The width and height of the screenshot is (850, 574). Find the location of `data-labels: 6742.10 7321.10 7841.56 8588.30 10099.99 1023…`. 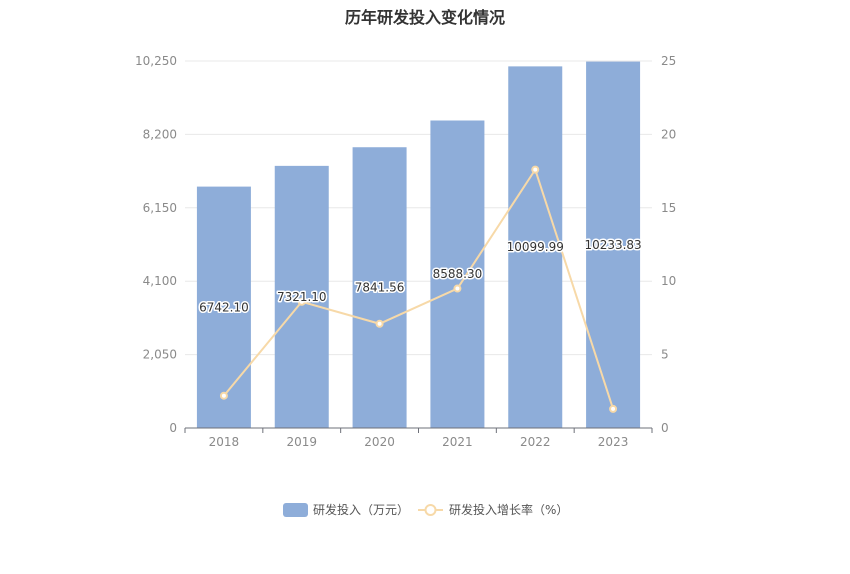

data-labels: 6742.10 7321.10 7841.56 8588.30 10099.99 1023… is located at coordinates (421, 276).